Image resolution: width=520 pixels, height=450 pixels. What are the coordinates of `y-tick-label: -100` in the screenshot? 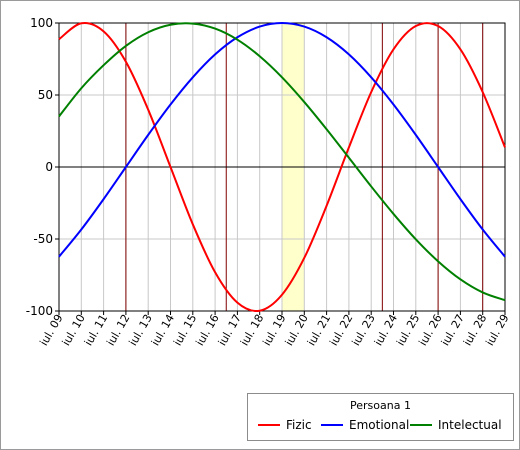 It's located at (39, 311).